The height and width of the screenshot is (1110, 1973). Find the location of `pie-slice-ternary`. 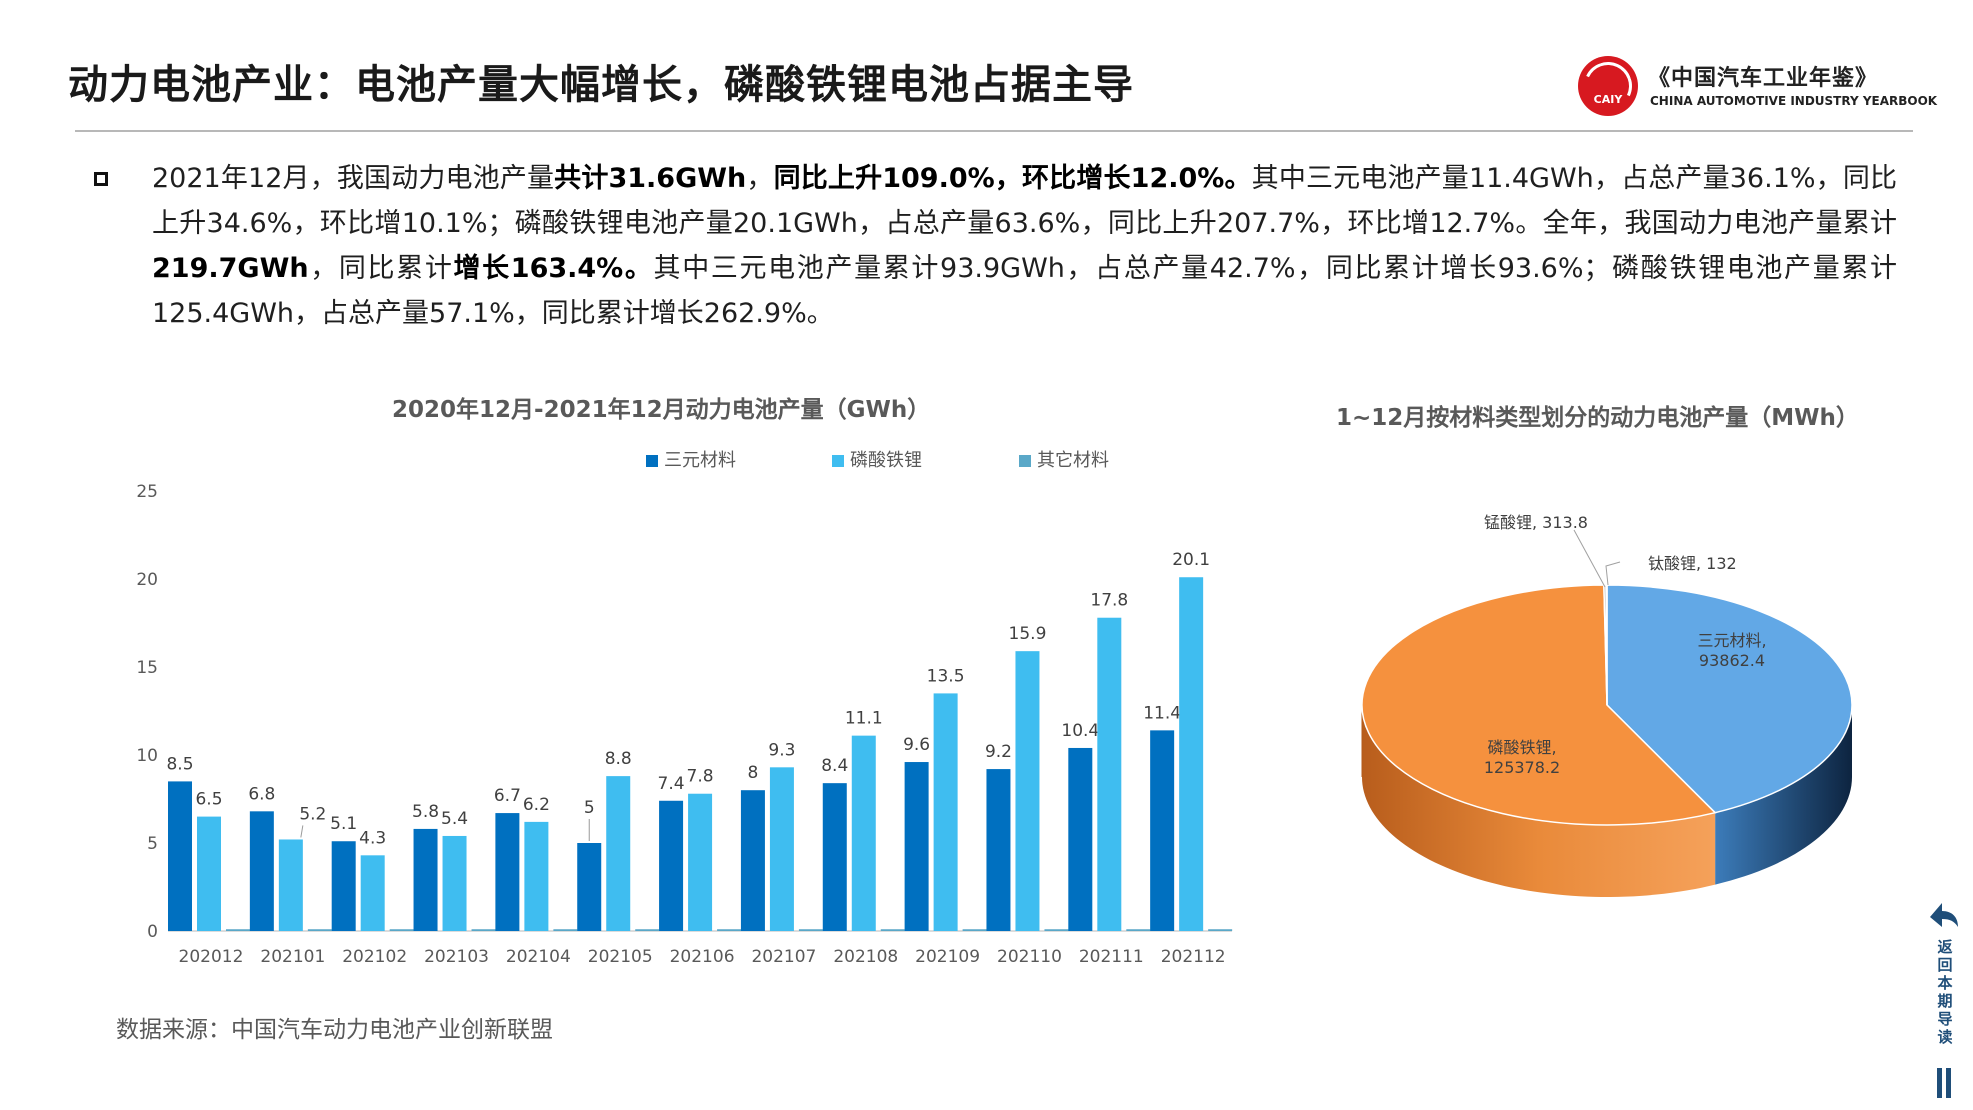

pie-slice-ternary is located at coordinates (1729, 699).